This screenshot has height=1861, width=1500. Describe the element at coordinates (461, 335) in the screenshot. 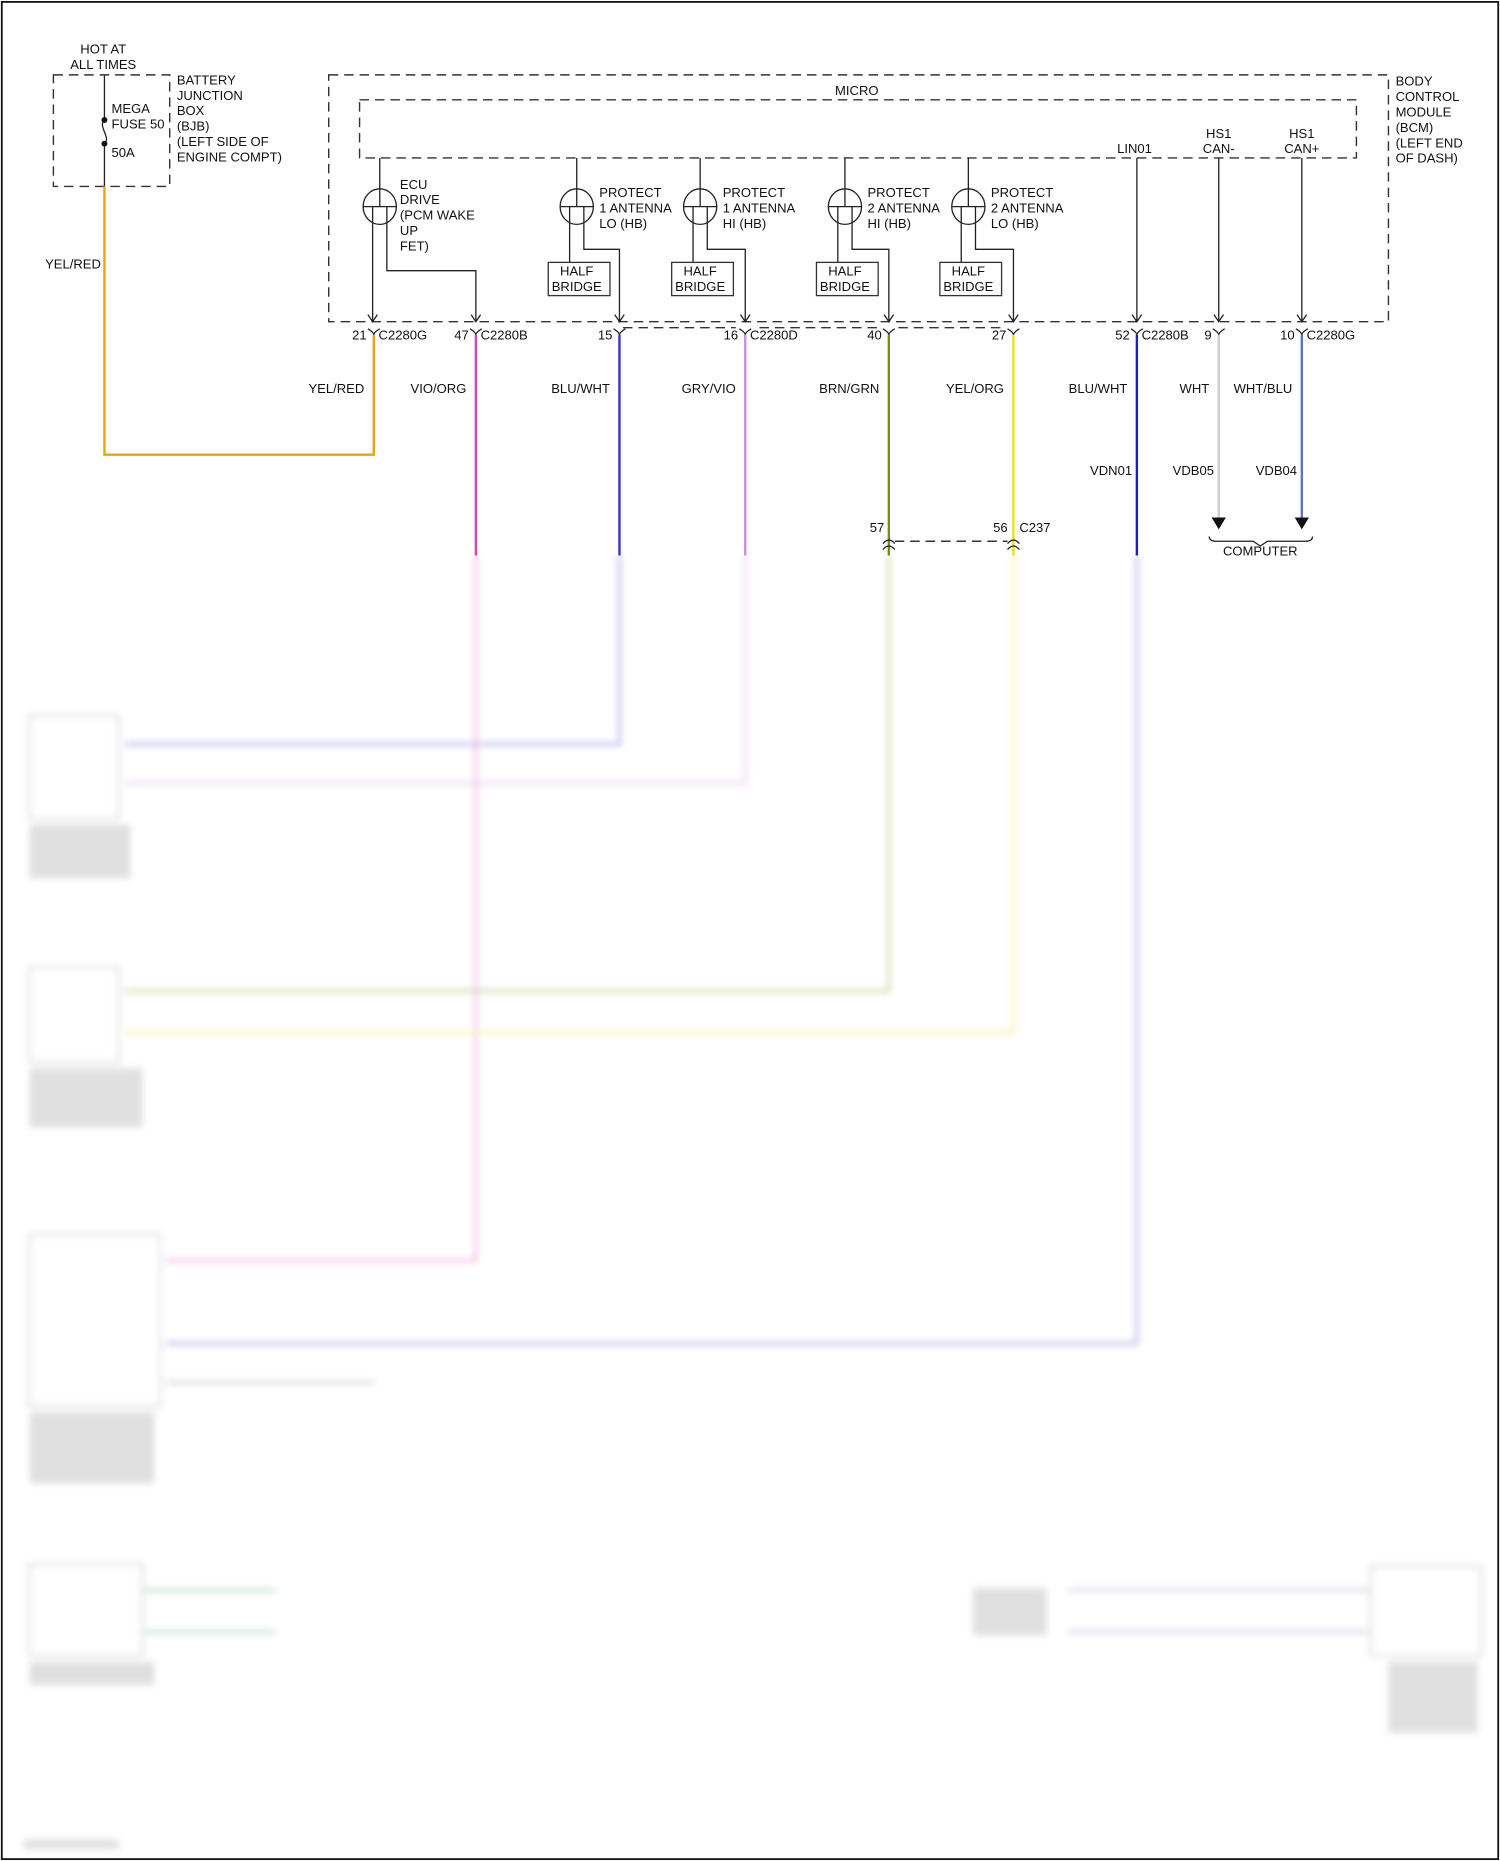

I see `svg-text: 47` at that location.